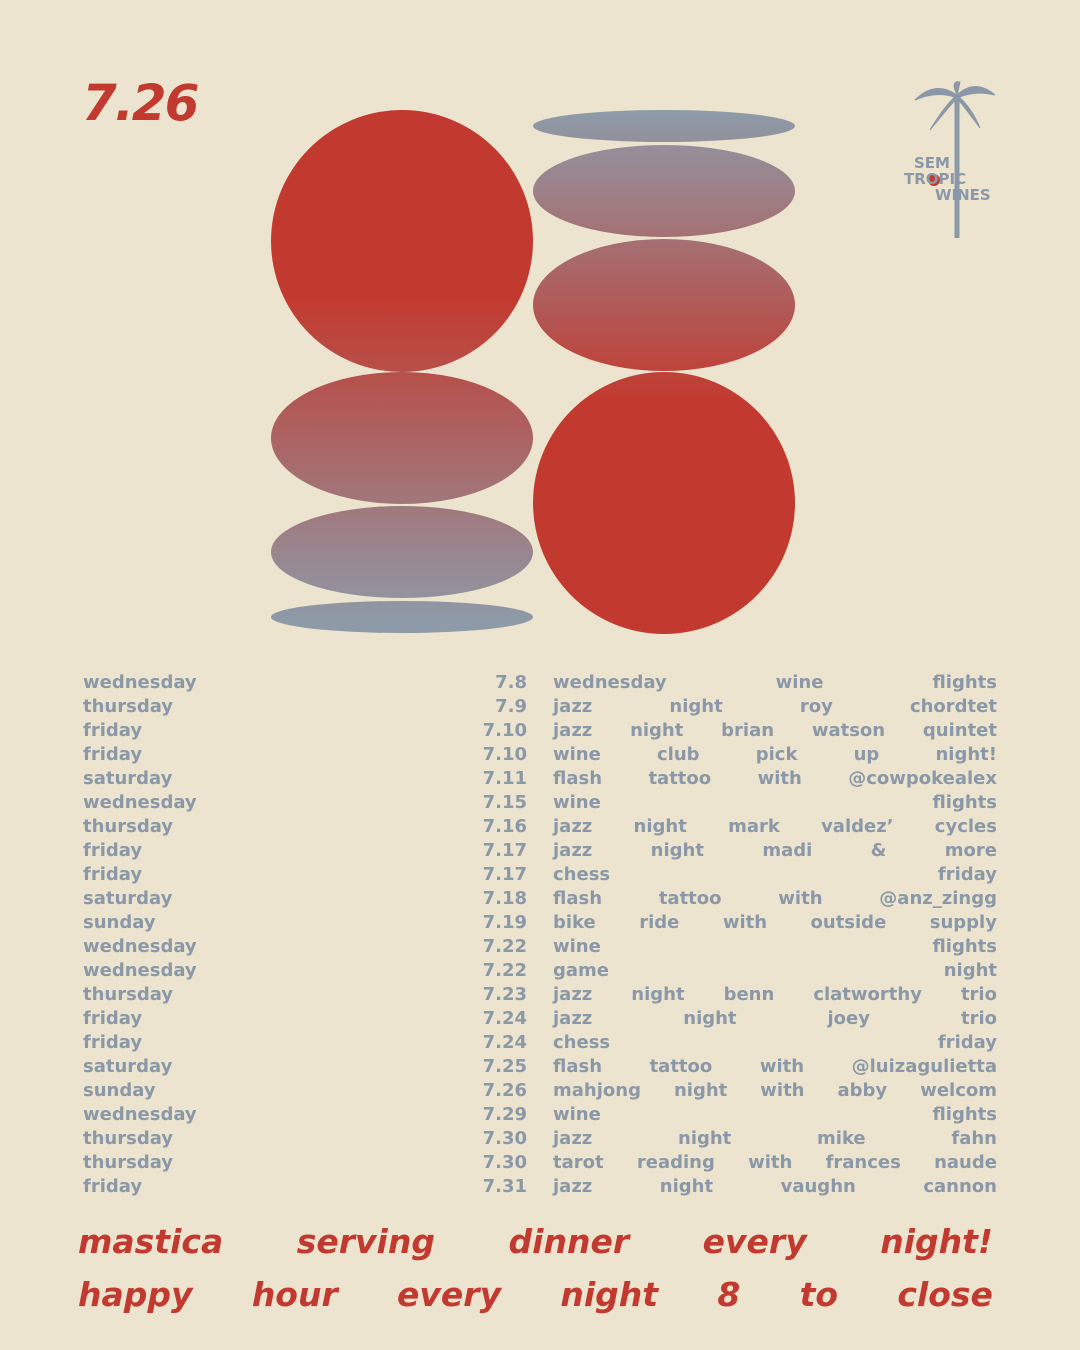 This screenshot has height=1350, width=1080. I want to click on event-title: flash tattoo with @cowpokealex, so click(775, 778).